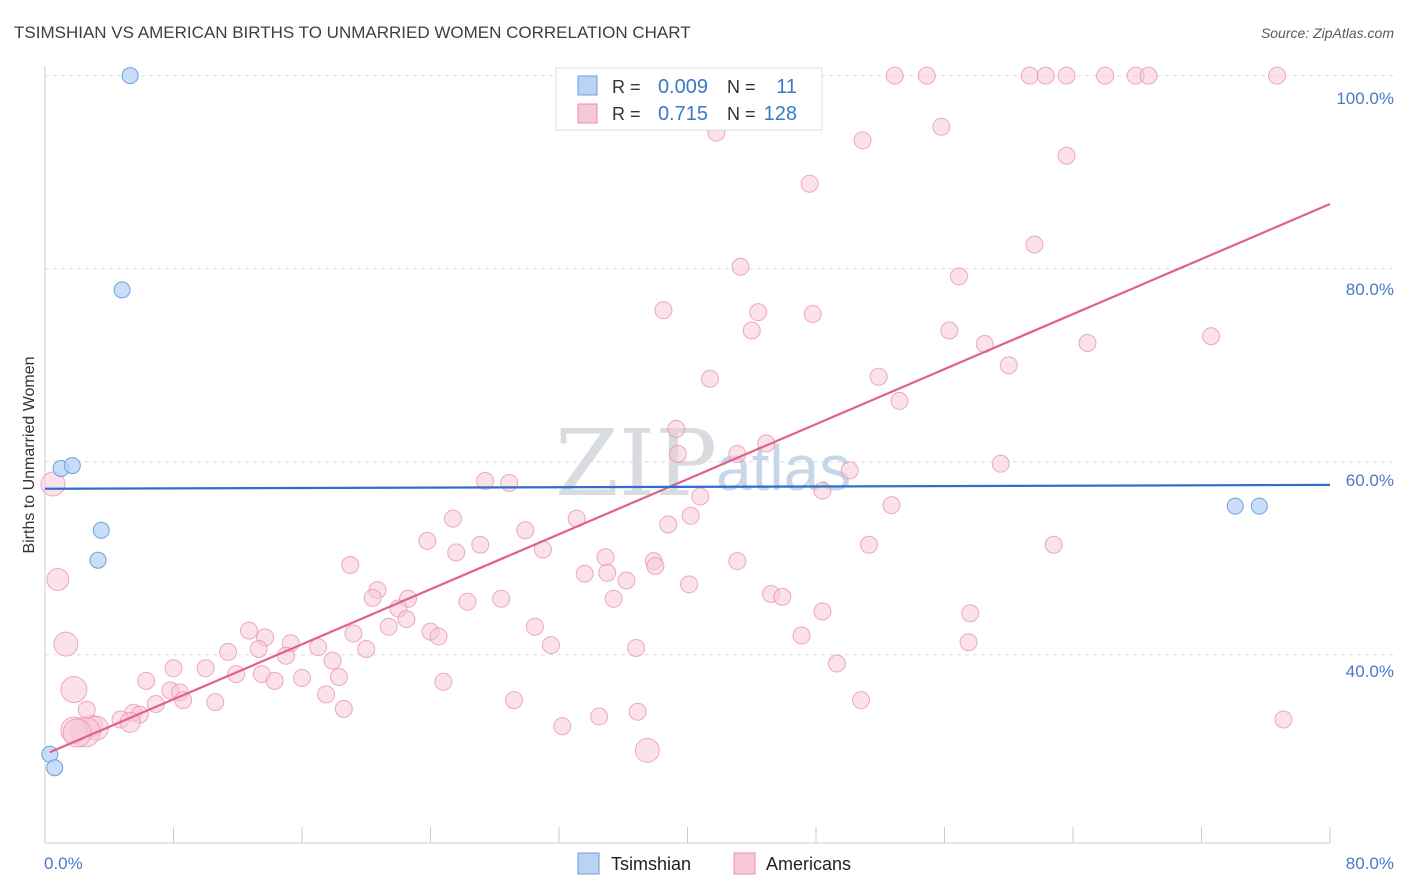 The height and width of the screenshot is (892, 1406). I want to click on legend-box, so click(689, 99).